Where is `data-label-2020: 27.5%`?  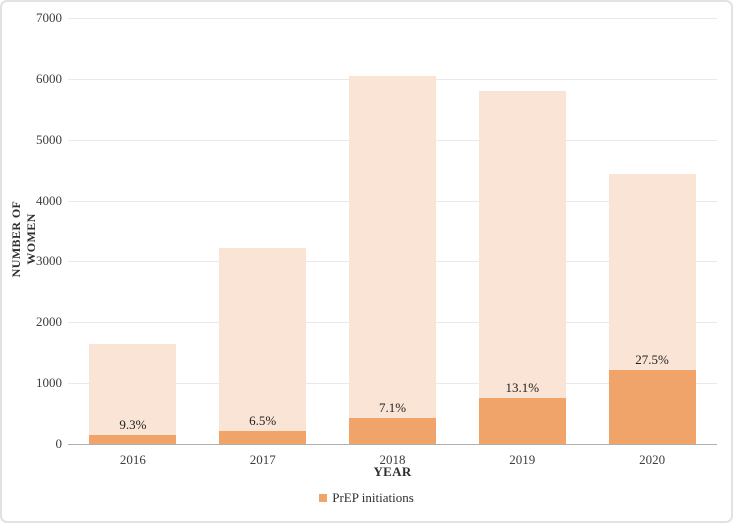 data-label-2020: 27.5% is located at coordinates (652, 359).